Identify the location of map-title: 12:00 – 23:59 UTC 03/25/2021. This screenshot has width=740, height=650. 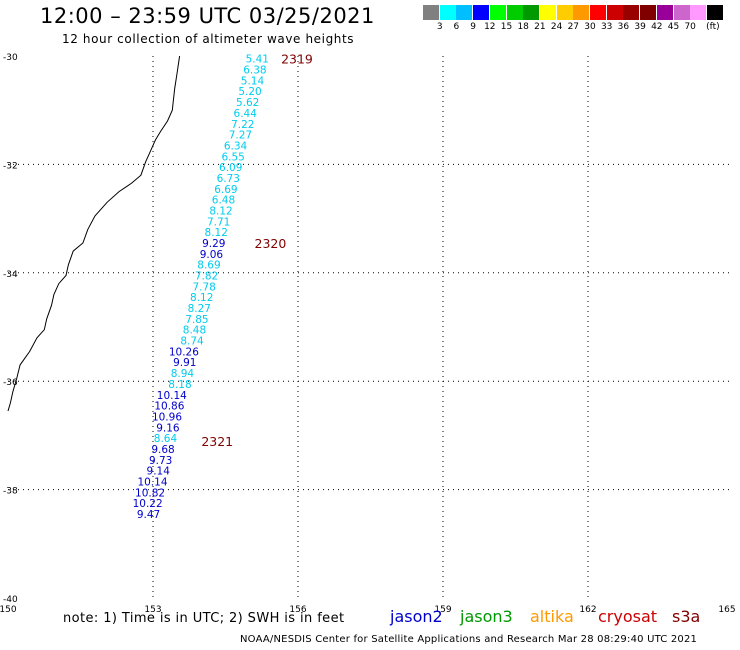
(207, 16).